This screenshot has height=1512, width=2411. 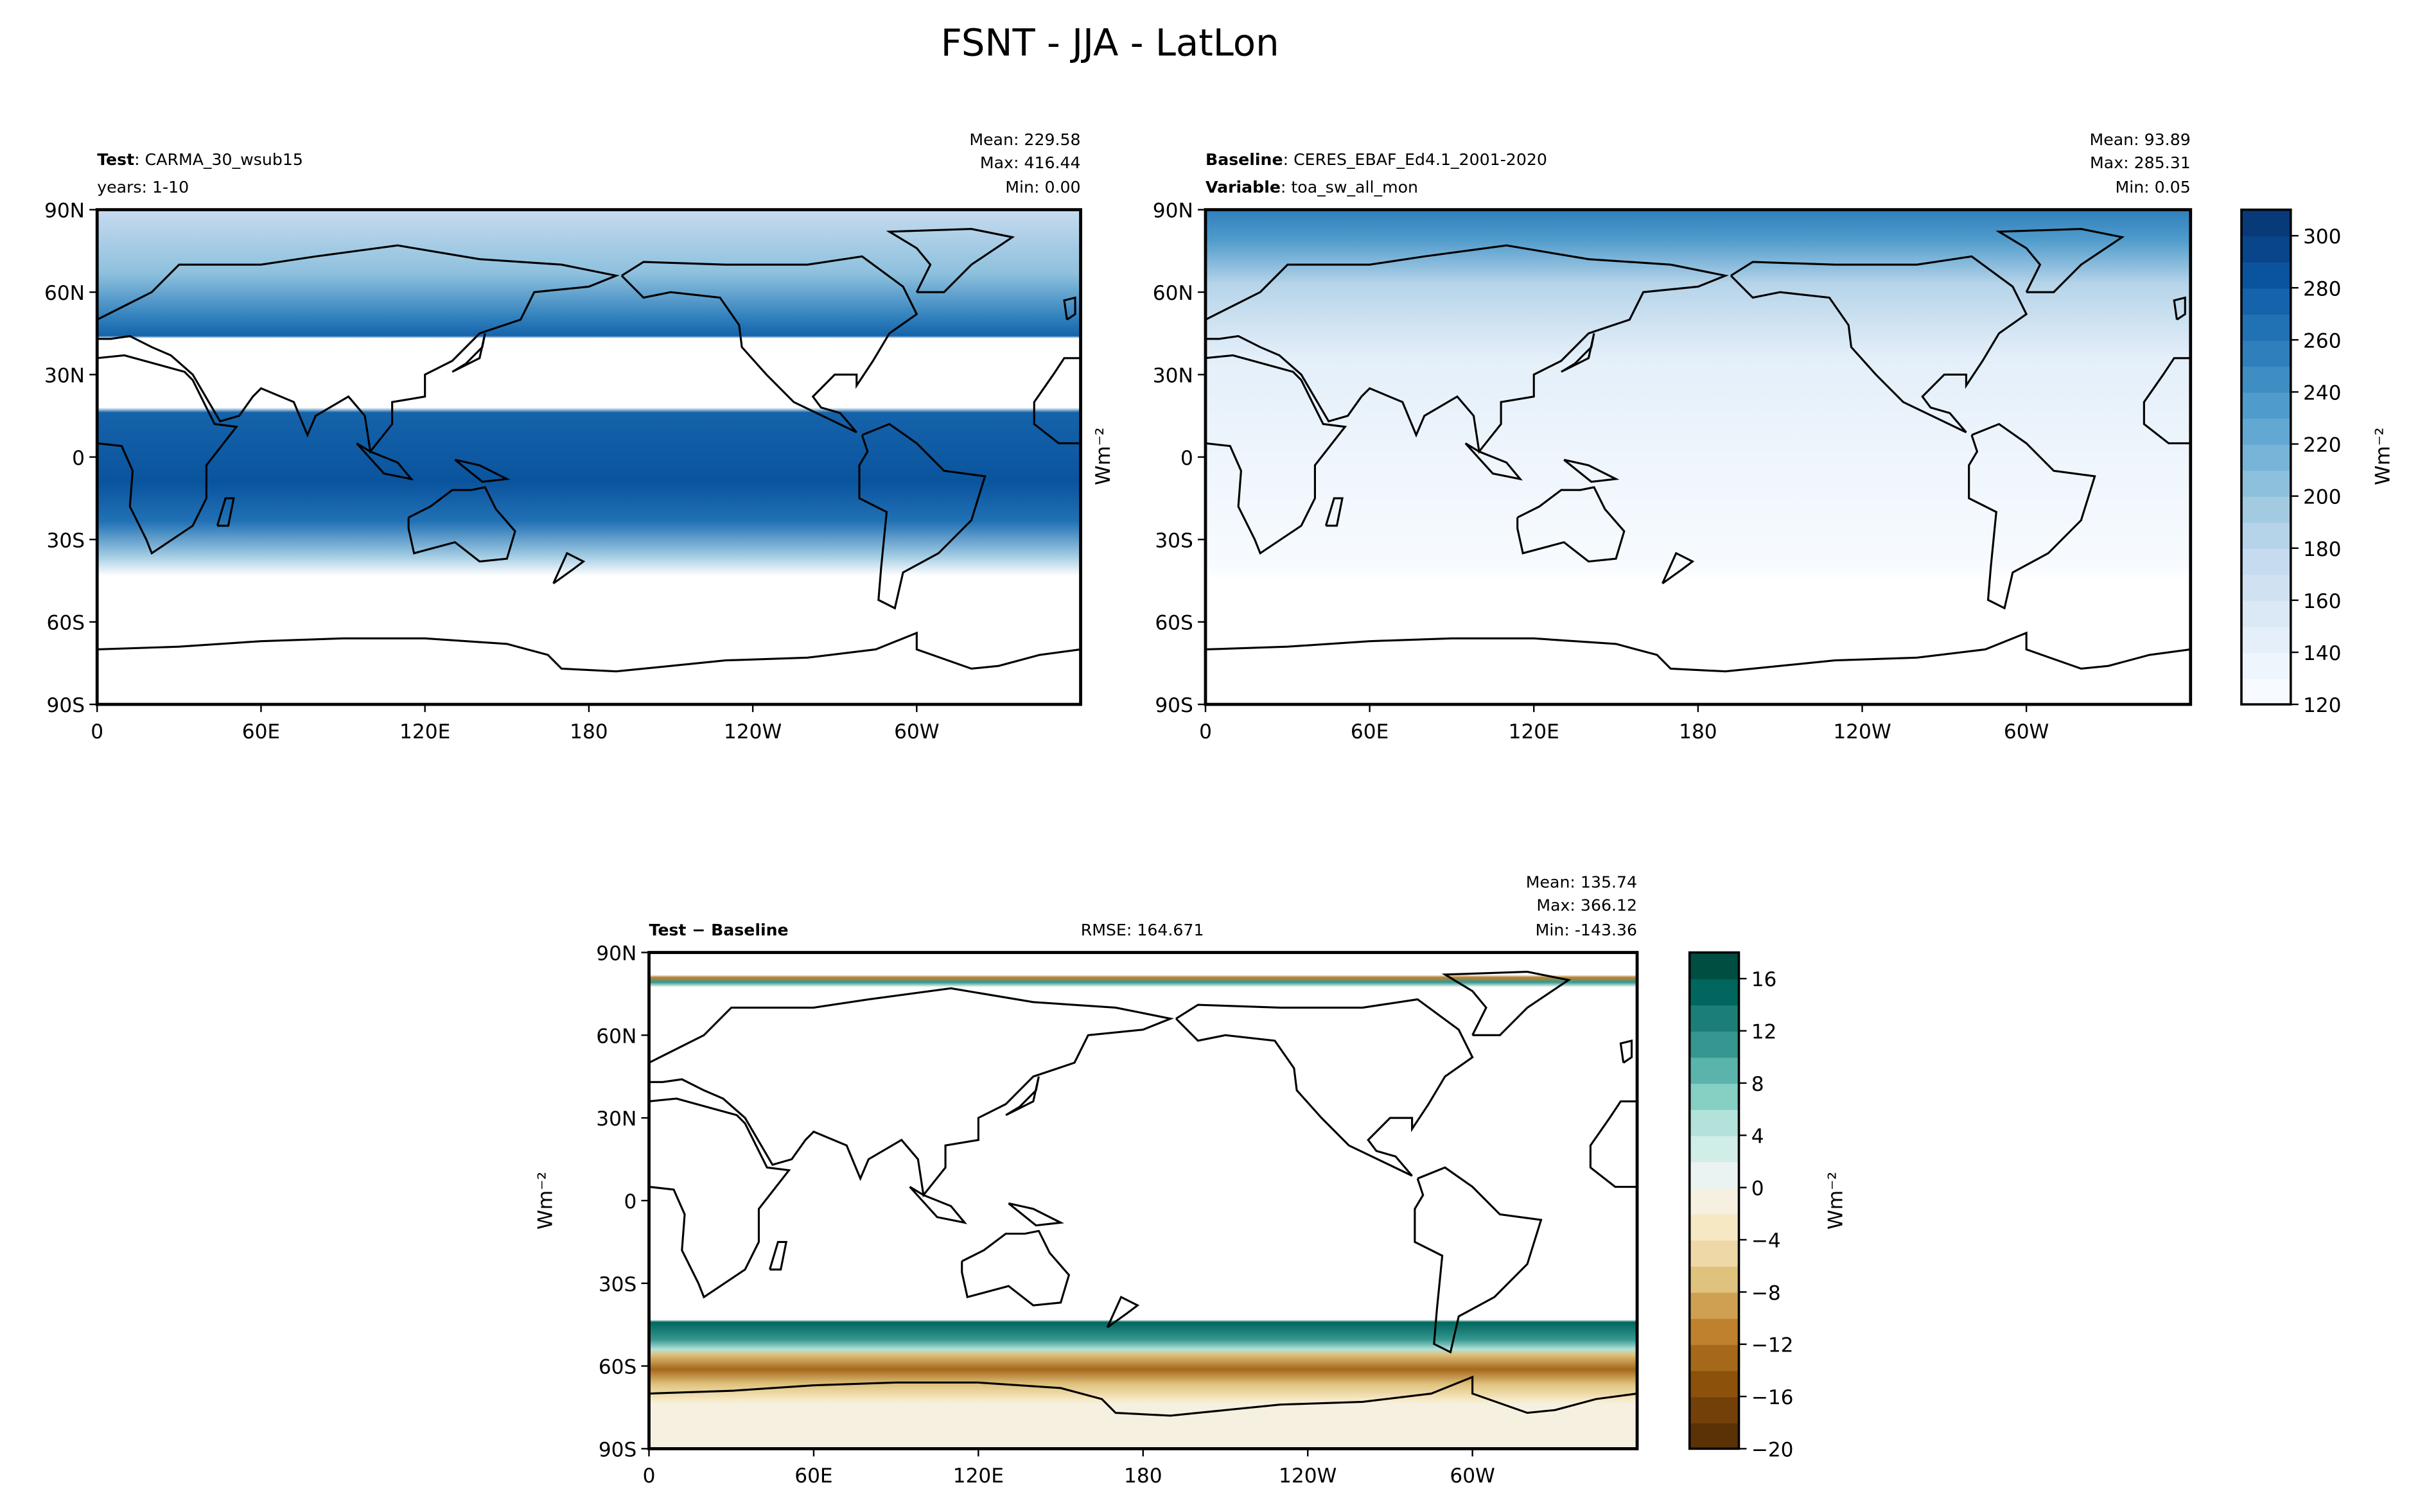 I want to click on colorbar-tick-label: 16, so click(x=1764, y=979).